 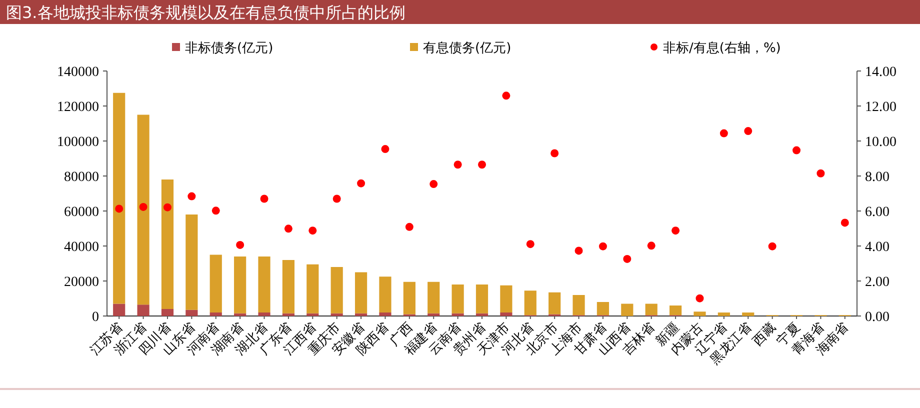 What do you see at coordinates (78, 107) in the screenshot?
I see `y-tick-label: 120000` at bounding box center [78, 107].